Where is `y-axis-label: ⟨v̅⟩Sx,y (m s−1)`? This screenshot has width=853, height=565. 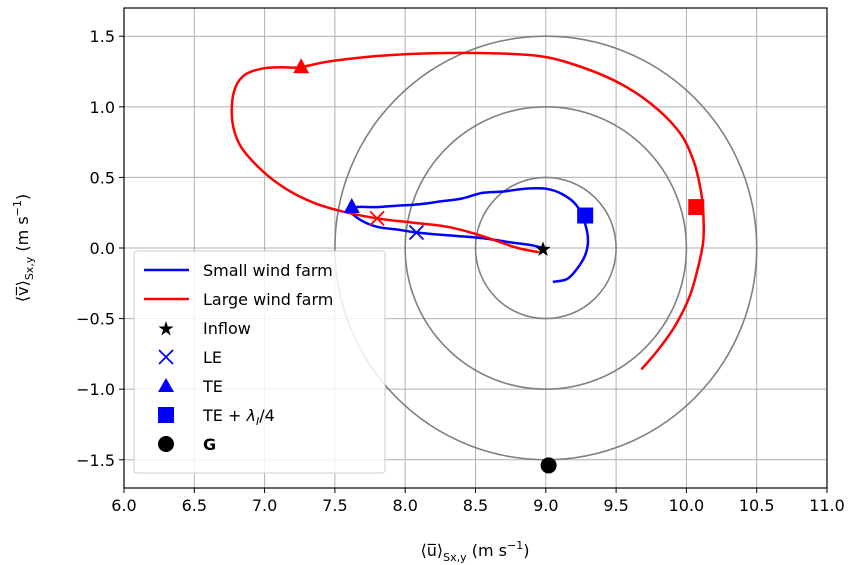 y-axis-label: ⟨v̅⟩Sx,y (m s−1) is located at coordinates (23, 248).